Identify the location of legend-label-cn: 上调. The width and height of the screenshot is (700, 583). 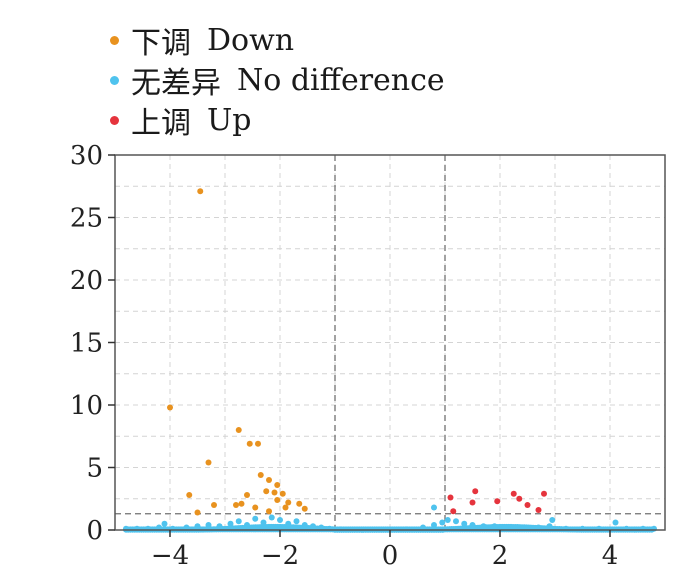
(161, 123).